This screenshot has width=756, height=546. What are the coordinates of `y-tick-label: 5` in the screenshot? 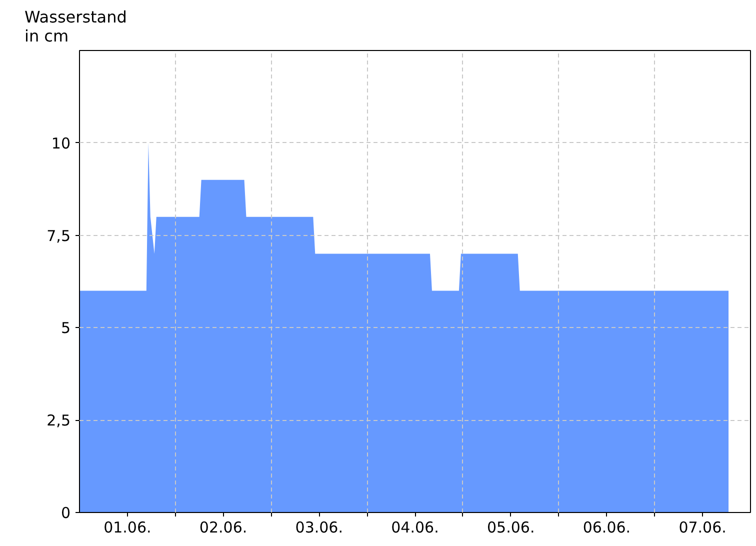 It's located at (65, 328).